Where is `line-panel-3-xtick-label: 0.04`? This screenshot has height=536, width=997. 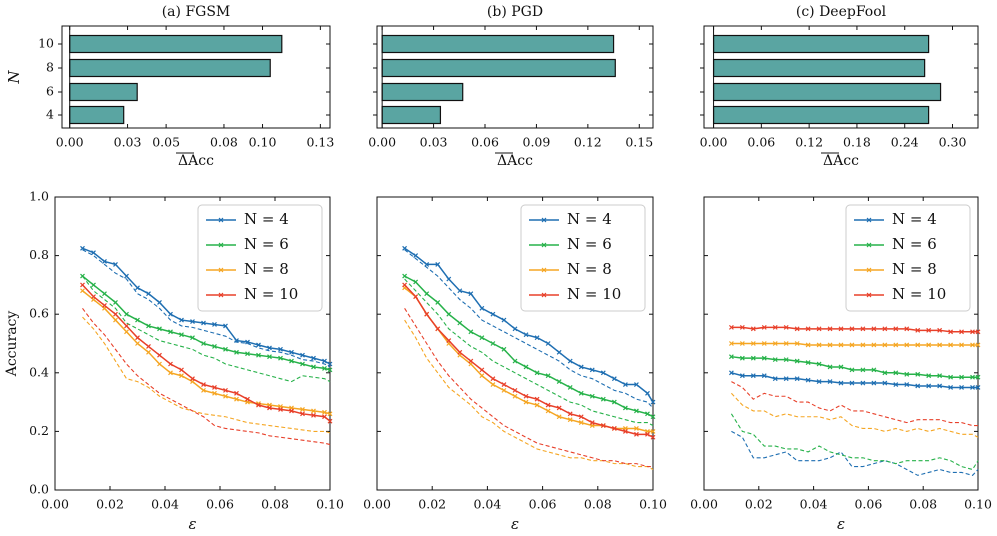 line-panel-3-xtick-label: 0.04 is located at coordinates (814, 504).